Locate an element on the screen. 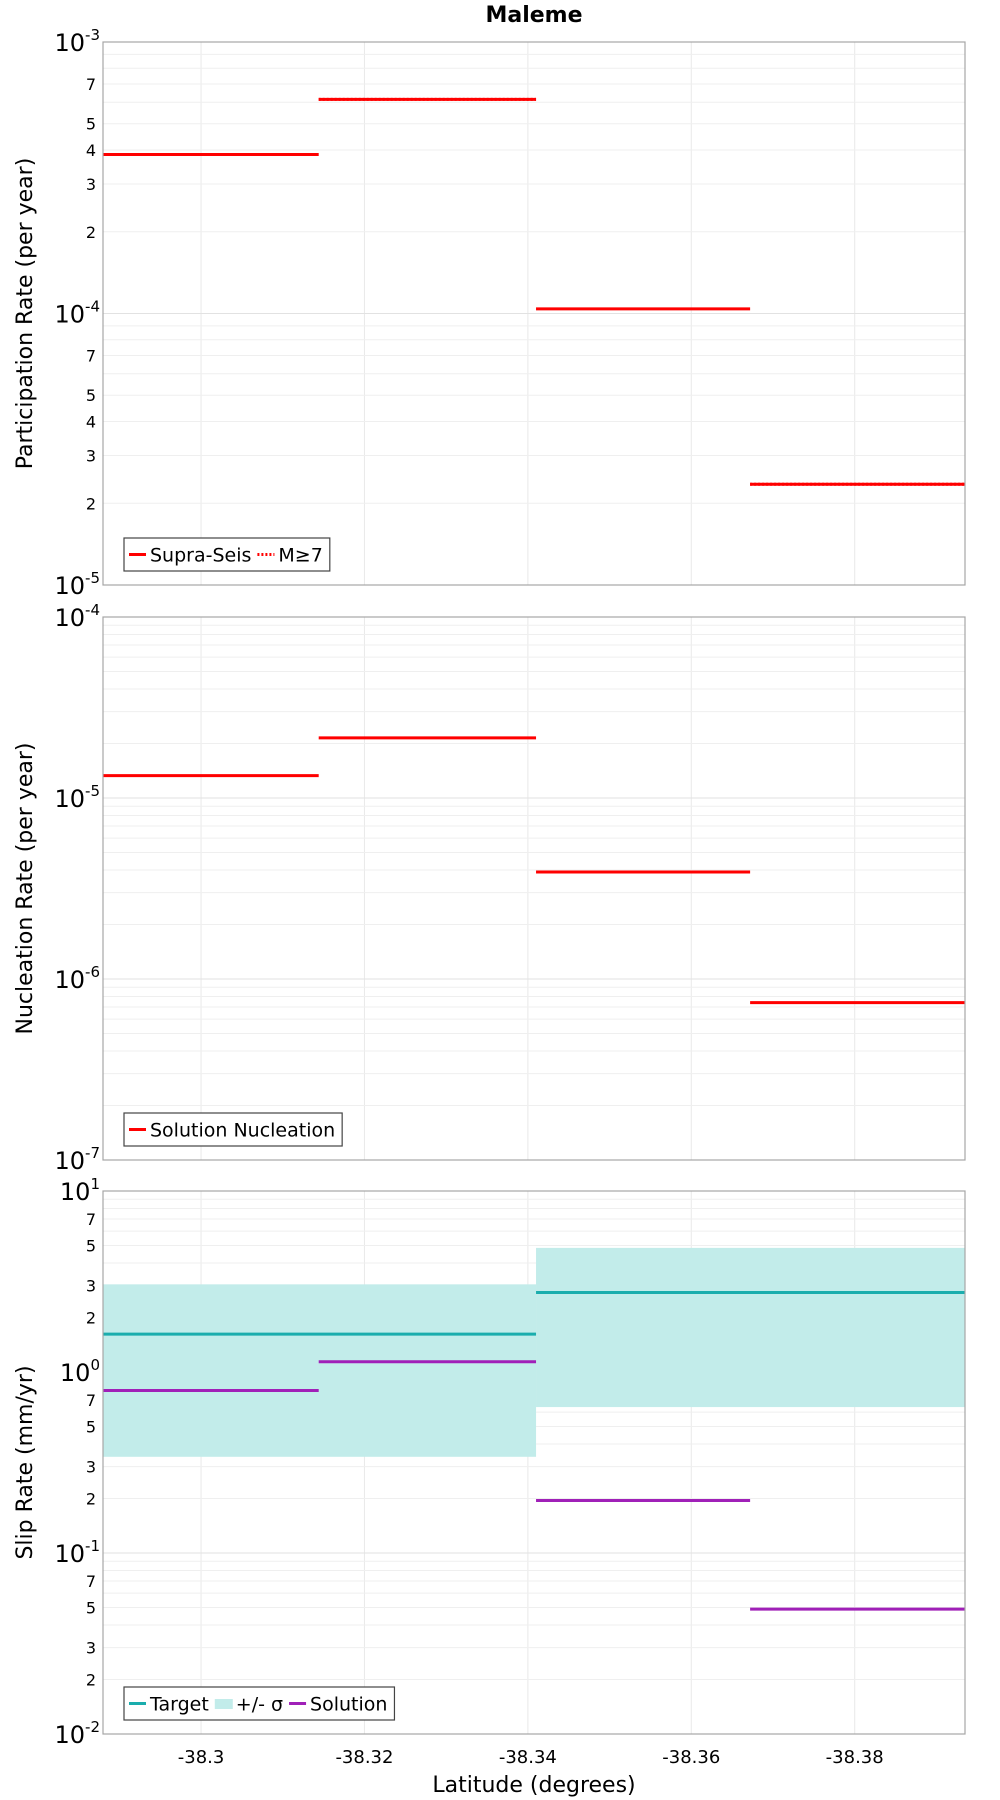  y-major-tick-label: 10⁻¹ is located at coordinates (77, 1552).